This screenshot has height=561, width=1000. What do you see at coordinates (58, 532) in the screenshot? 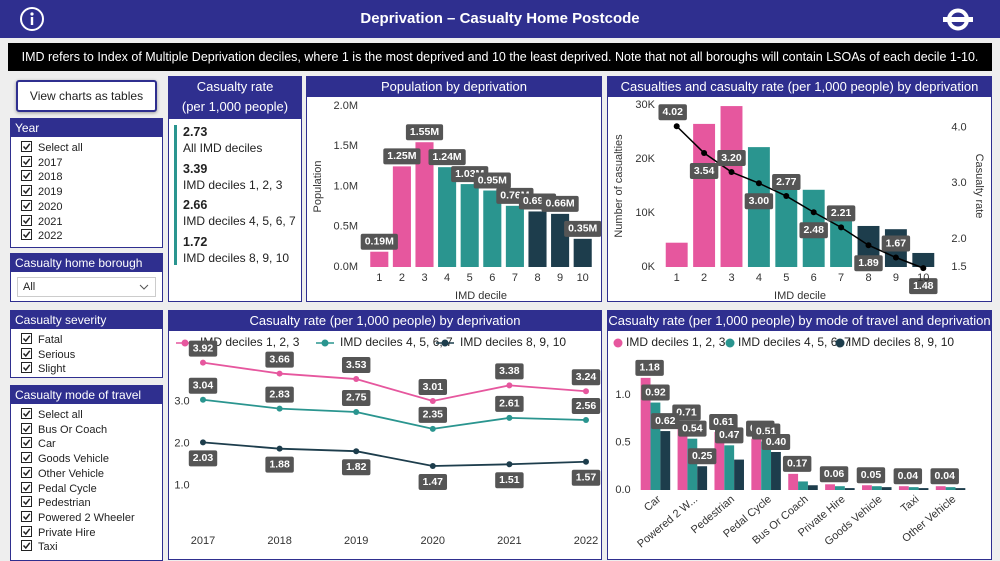
I see `filter-item: Private Hire` at bounding box center [58, 532].